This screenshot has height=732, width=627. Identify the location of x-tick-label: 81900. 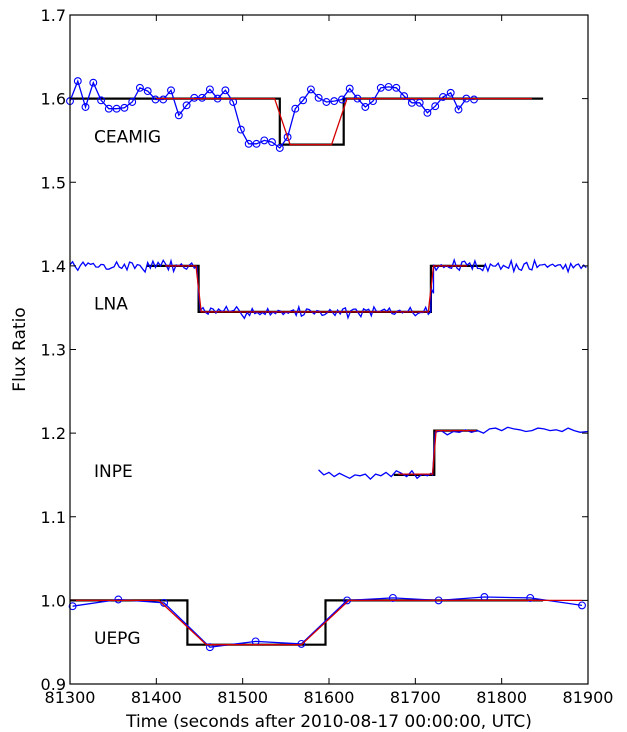
(588, 697).